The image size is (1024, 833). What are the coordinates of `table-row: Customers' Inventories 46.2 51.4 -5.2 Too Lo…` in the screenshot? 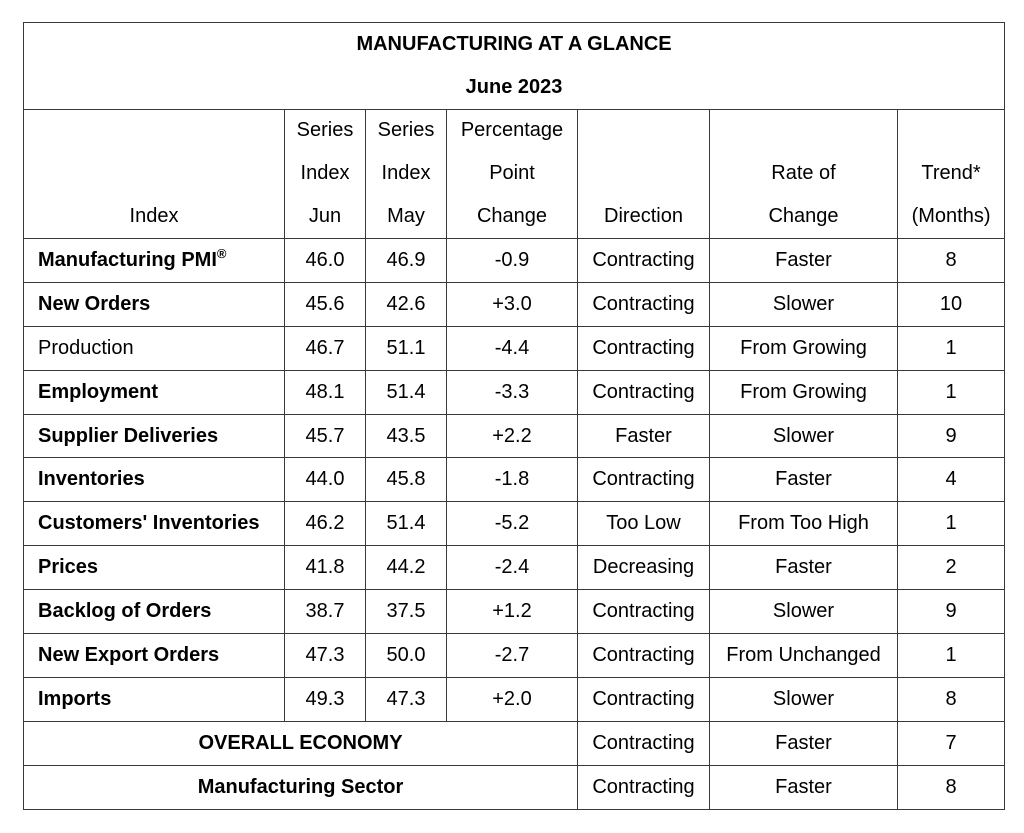 It's located at (514, 524).